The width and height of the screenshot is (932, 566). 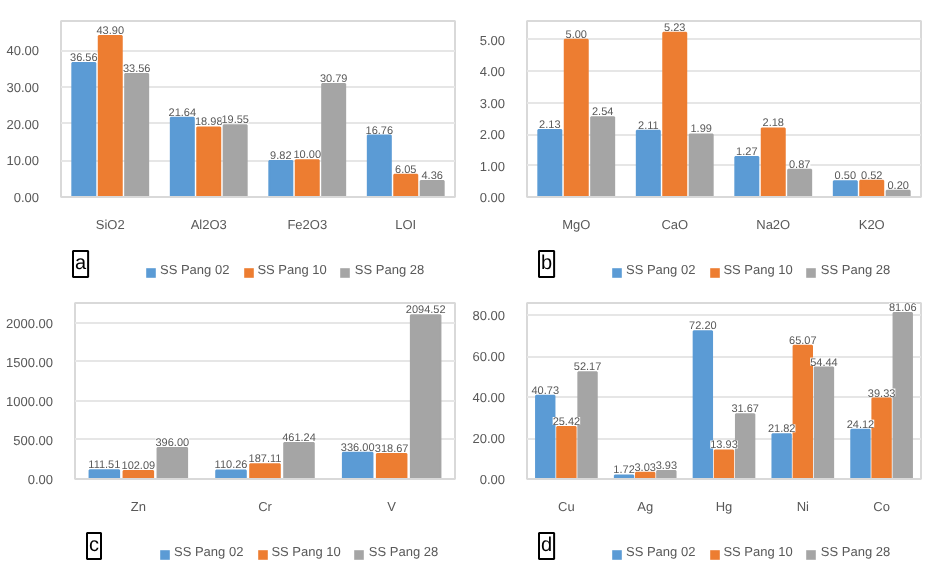 I want to click on text: c, so click(x=94, y=546).